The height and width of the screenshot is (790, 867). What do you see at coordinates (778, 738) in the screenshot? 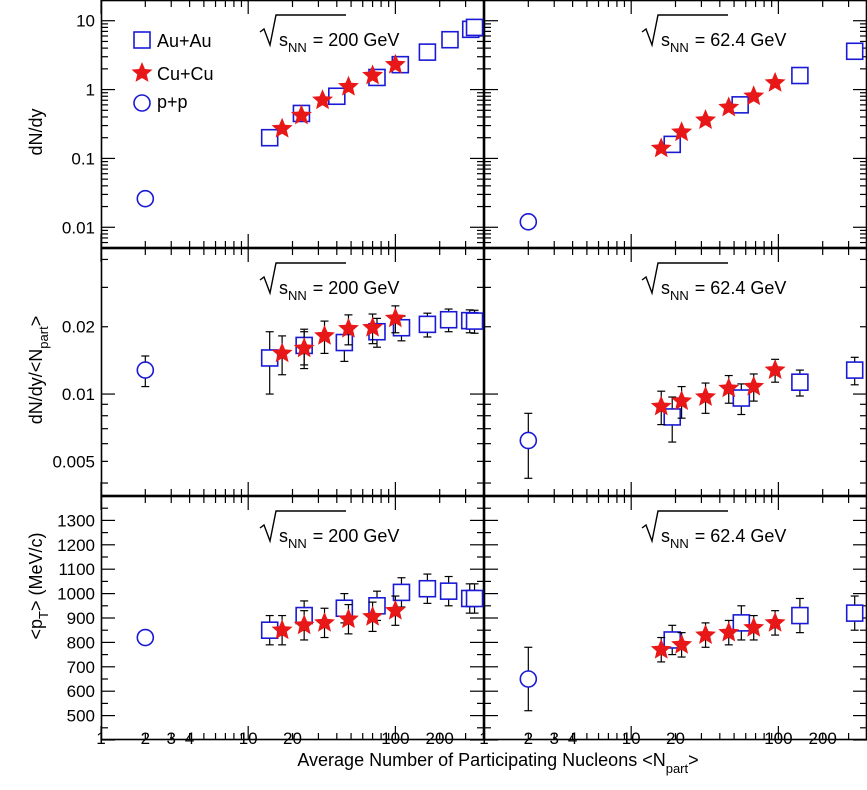
I see `x-tick-label: 100` at bounding box center [778, 738].